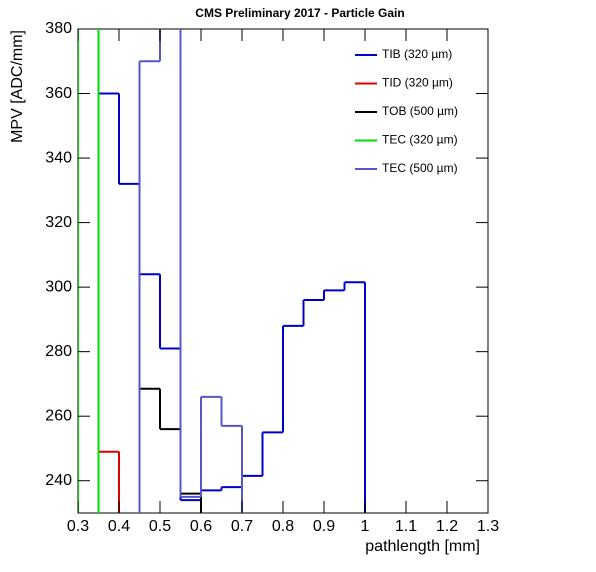 Image resolution: width=596 pixels, height=572 pixels. Describe the element at coordinates (420, 168) in the screenshot. I see `legend-label: TEC (500 µm)` at that location.